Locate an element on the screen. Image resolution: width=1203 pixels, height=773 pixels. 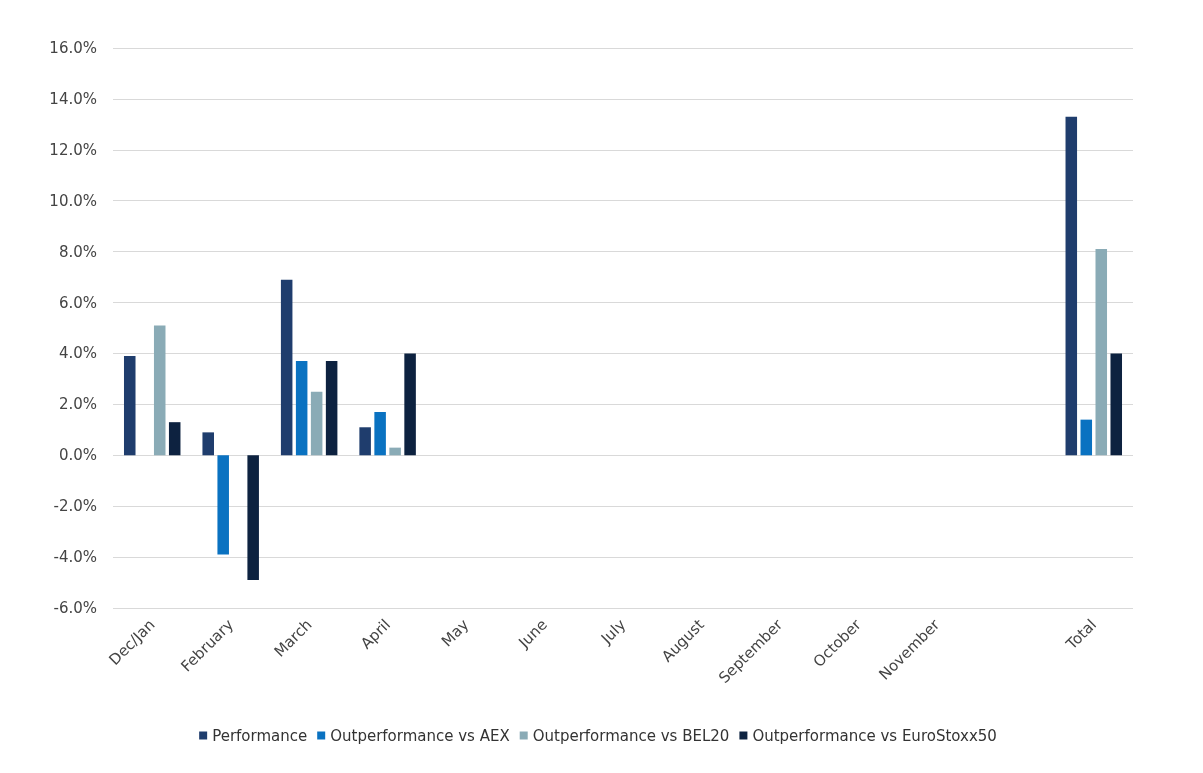
y-tick-label: -6.0% is located at coordinates (75, 608).